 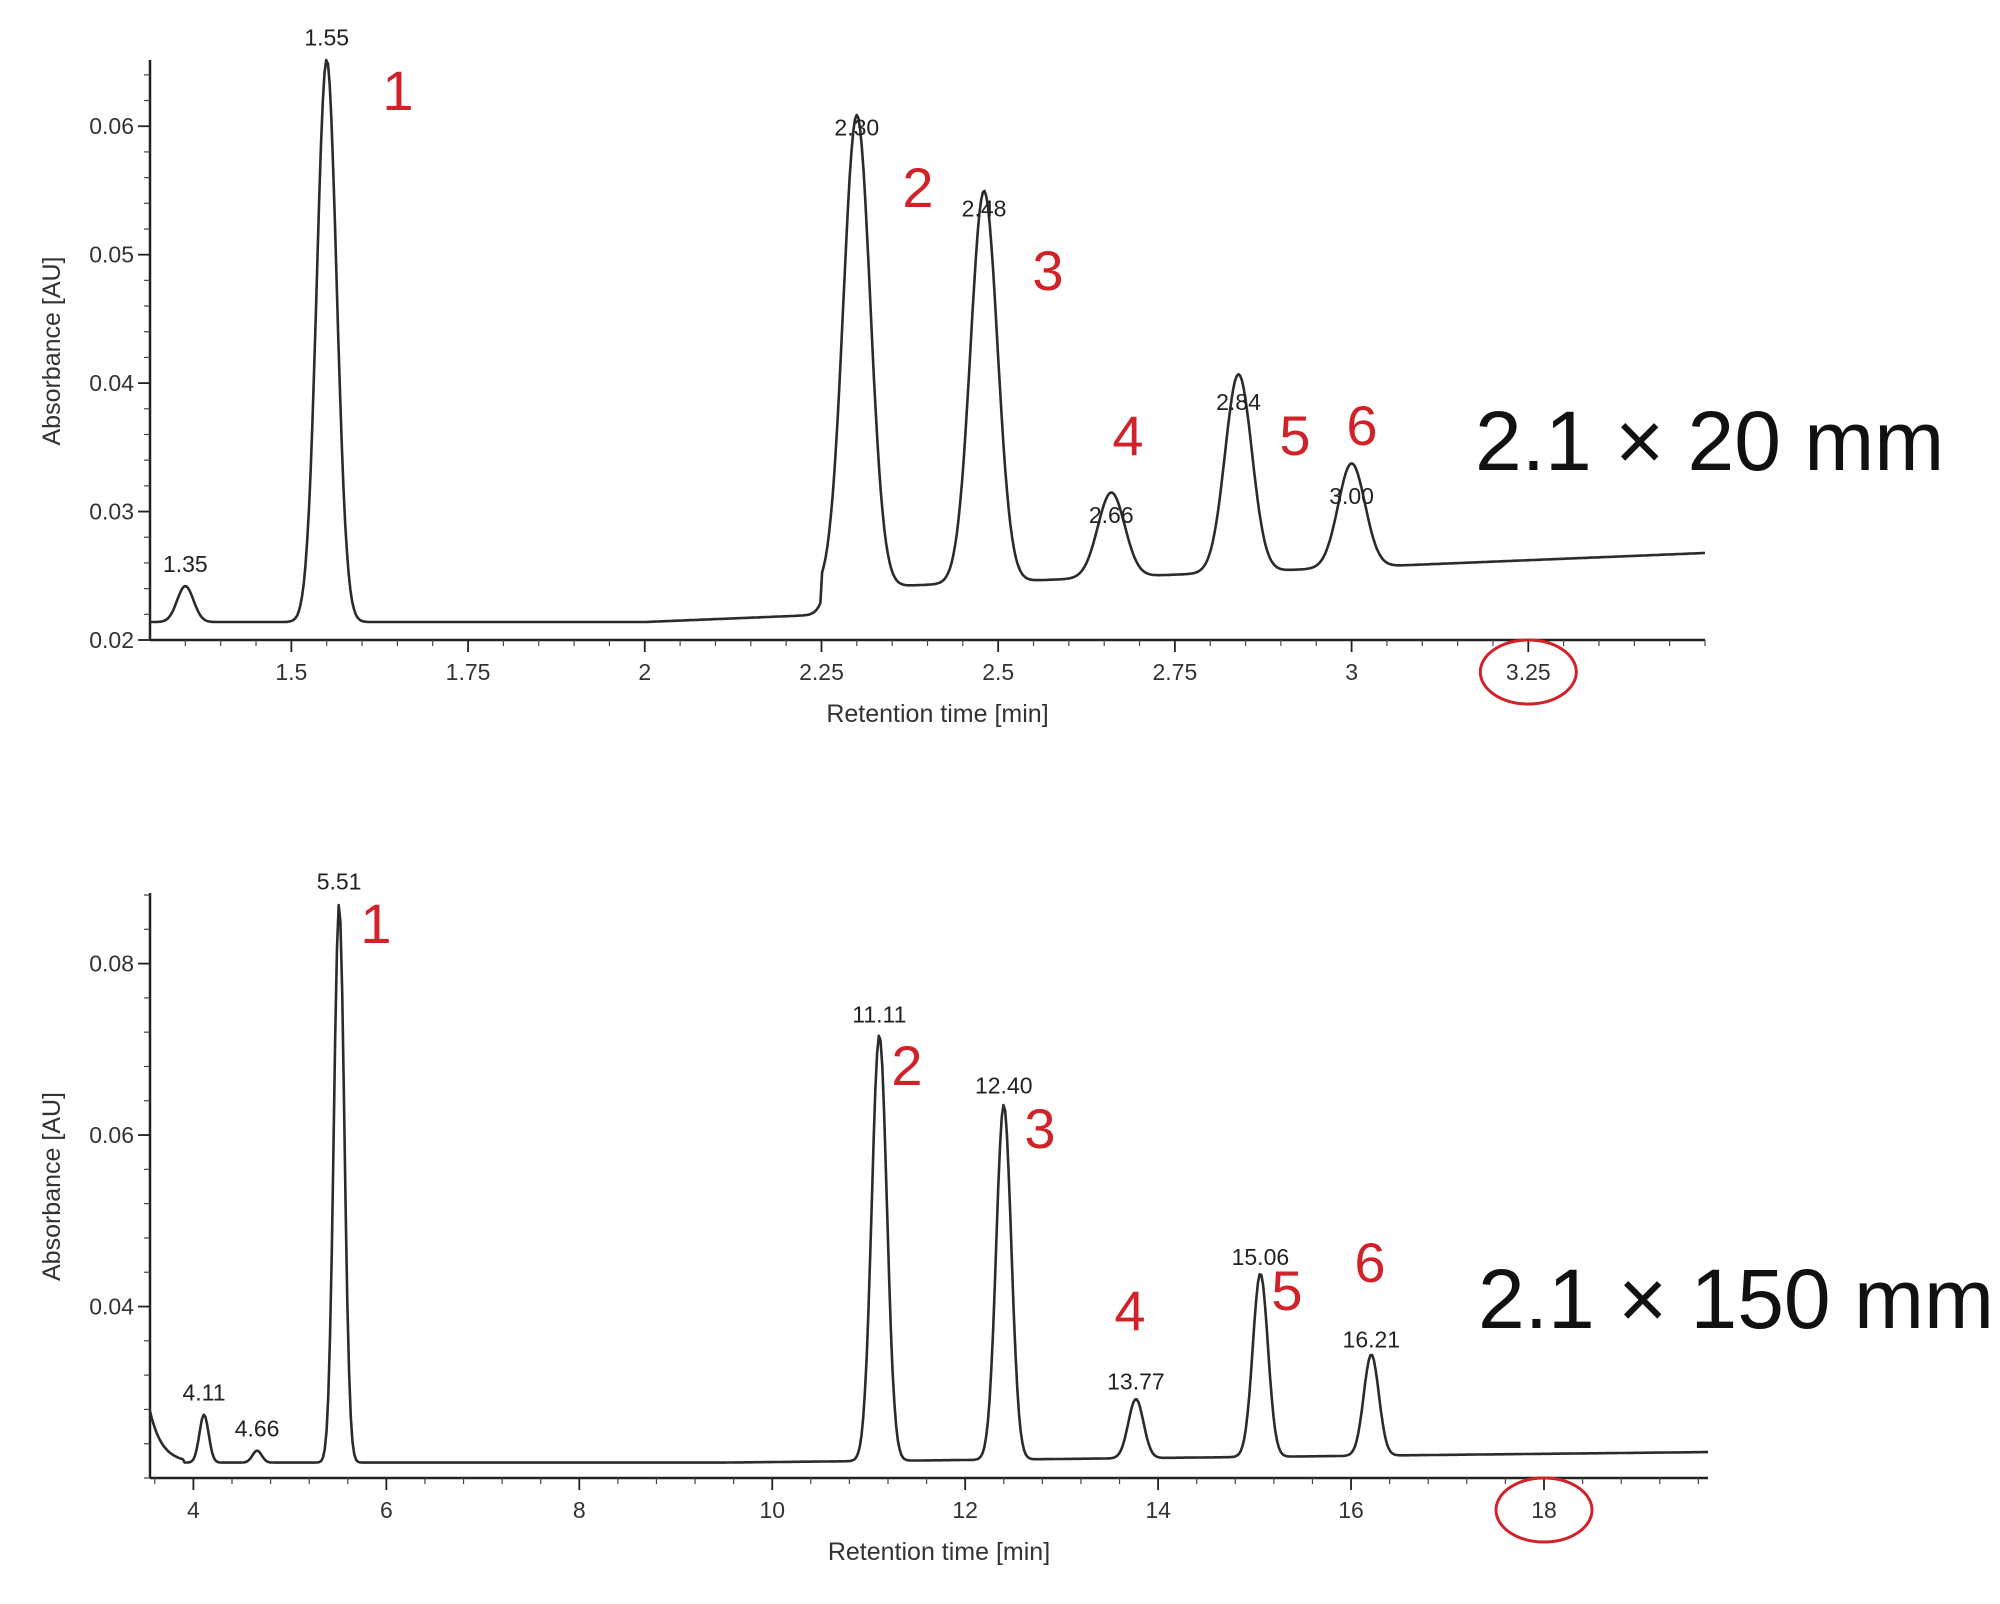 I want to click on peak-retention-label: 4.66, so click(x=257, y=1429).